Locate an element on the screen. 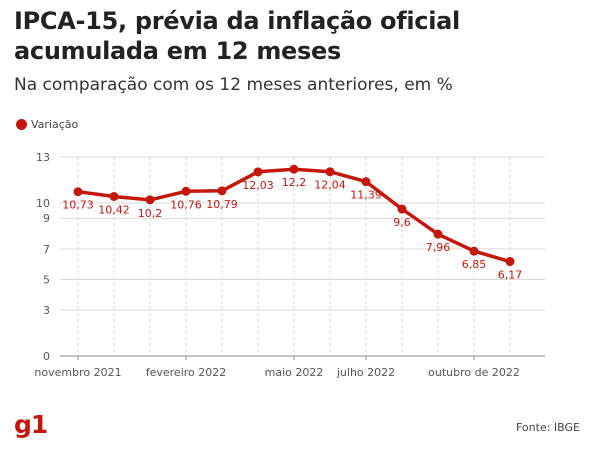  data-label: 10,79 is located at coordinates (222, 204).